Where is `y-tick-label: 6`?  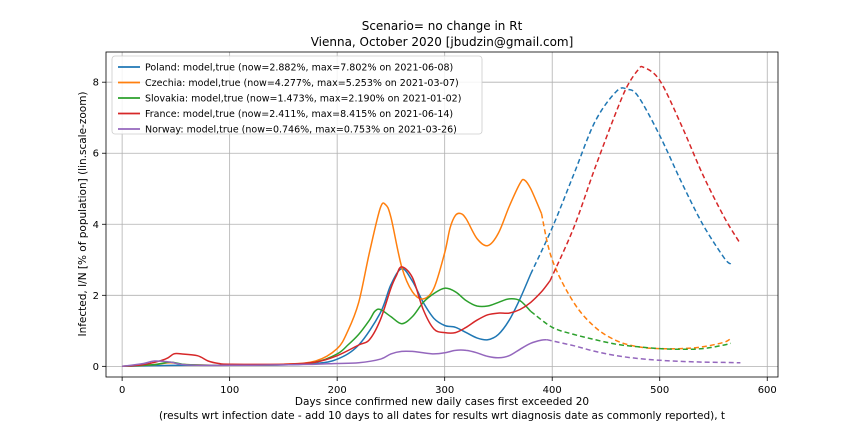
y-tick-label: 6 is located at coordinates (96, 154).